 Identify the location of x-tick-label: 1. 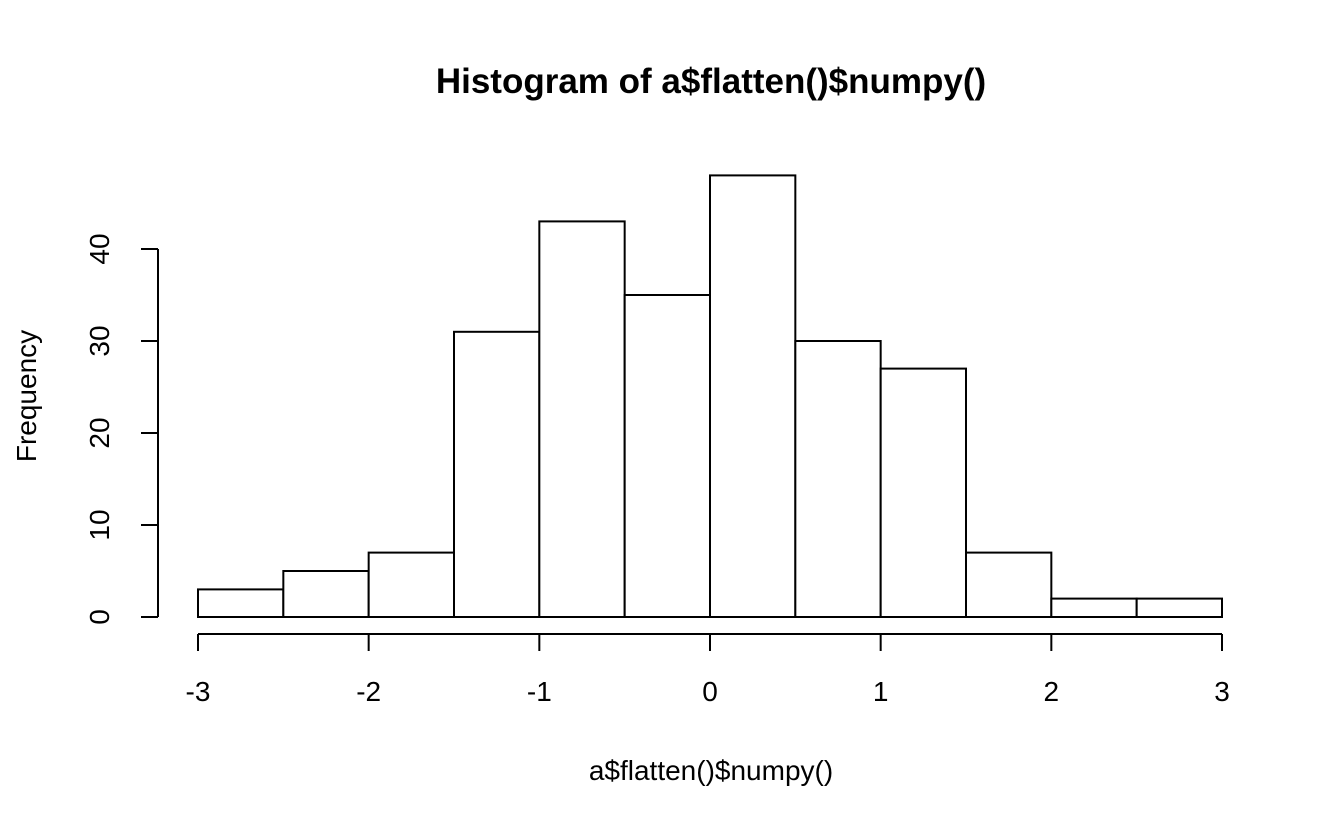
(881, 691).